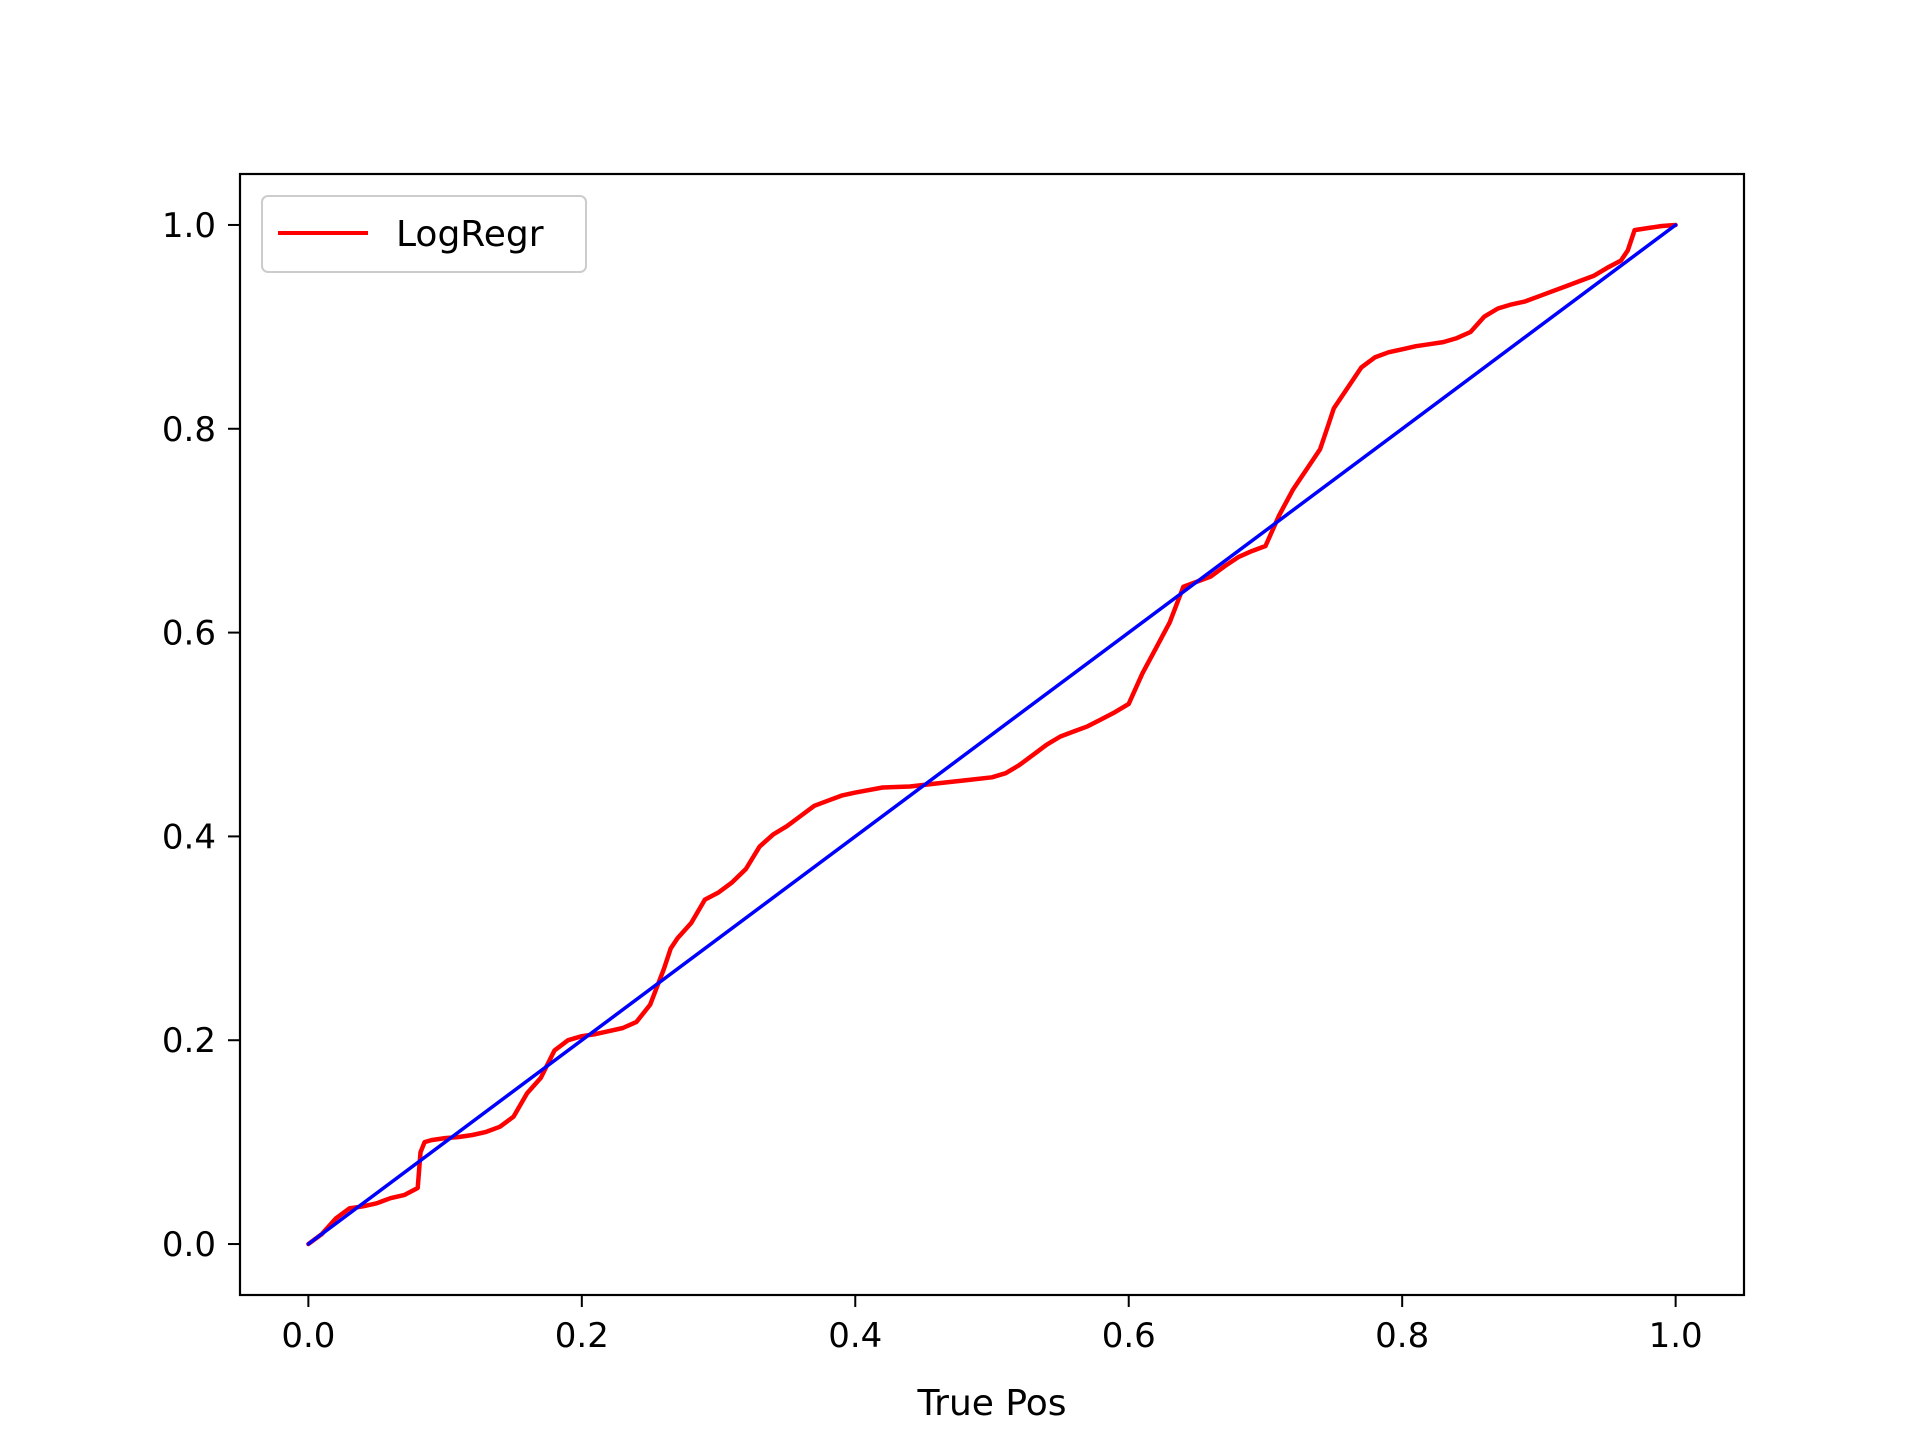 Image resolution: width=1920 pixels, height=1440 pixels. Describe the element at coordinates (992, 1325) in the screenshot. I see `x-axis: 0.0 0.2 0.4 0.6 0.8 1.0` at that location.